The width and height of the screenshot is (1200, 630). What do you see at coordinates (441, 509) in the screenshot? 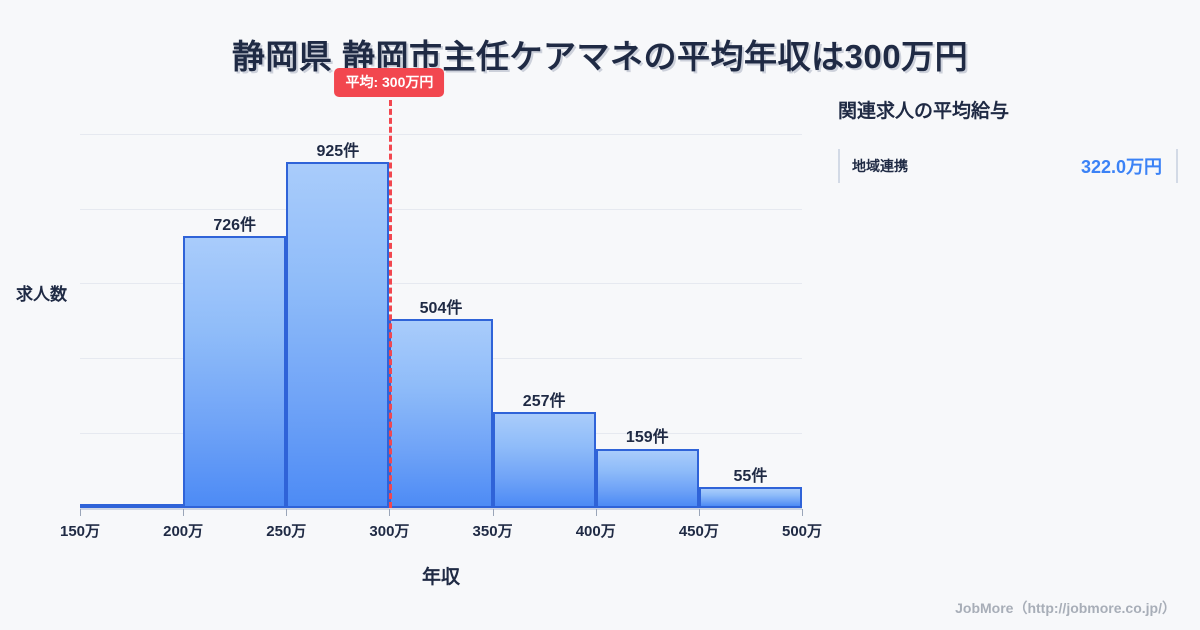
I see `x-axis-baseline` at bounding box center [441, 509].